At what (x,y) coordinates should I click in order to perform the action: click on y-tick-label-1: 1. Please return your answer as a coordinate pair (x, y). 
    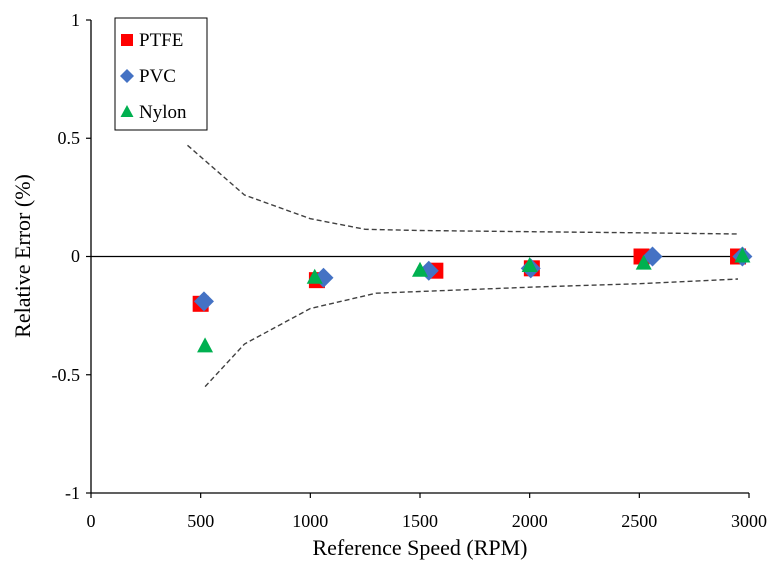
    Looking at the image, I should click on (75, 20).